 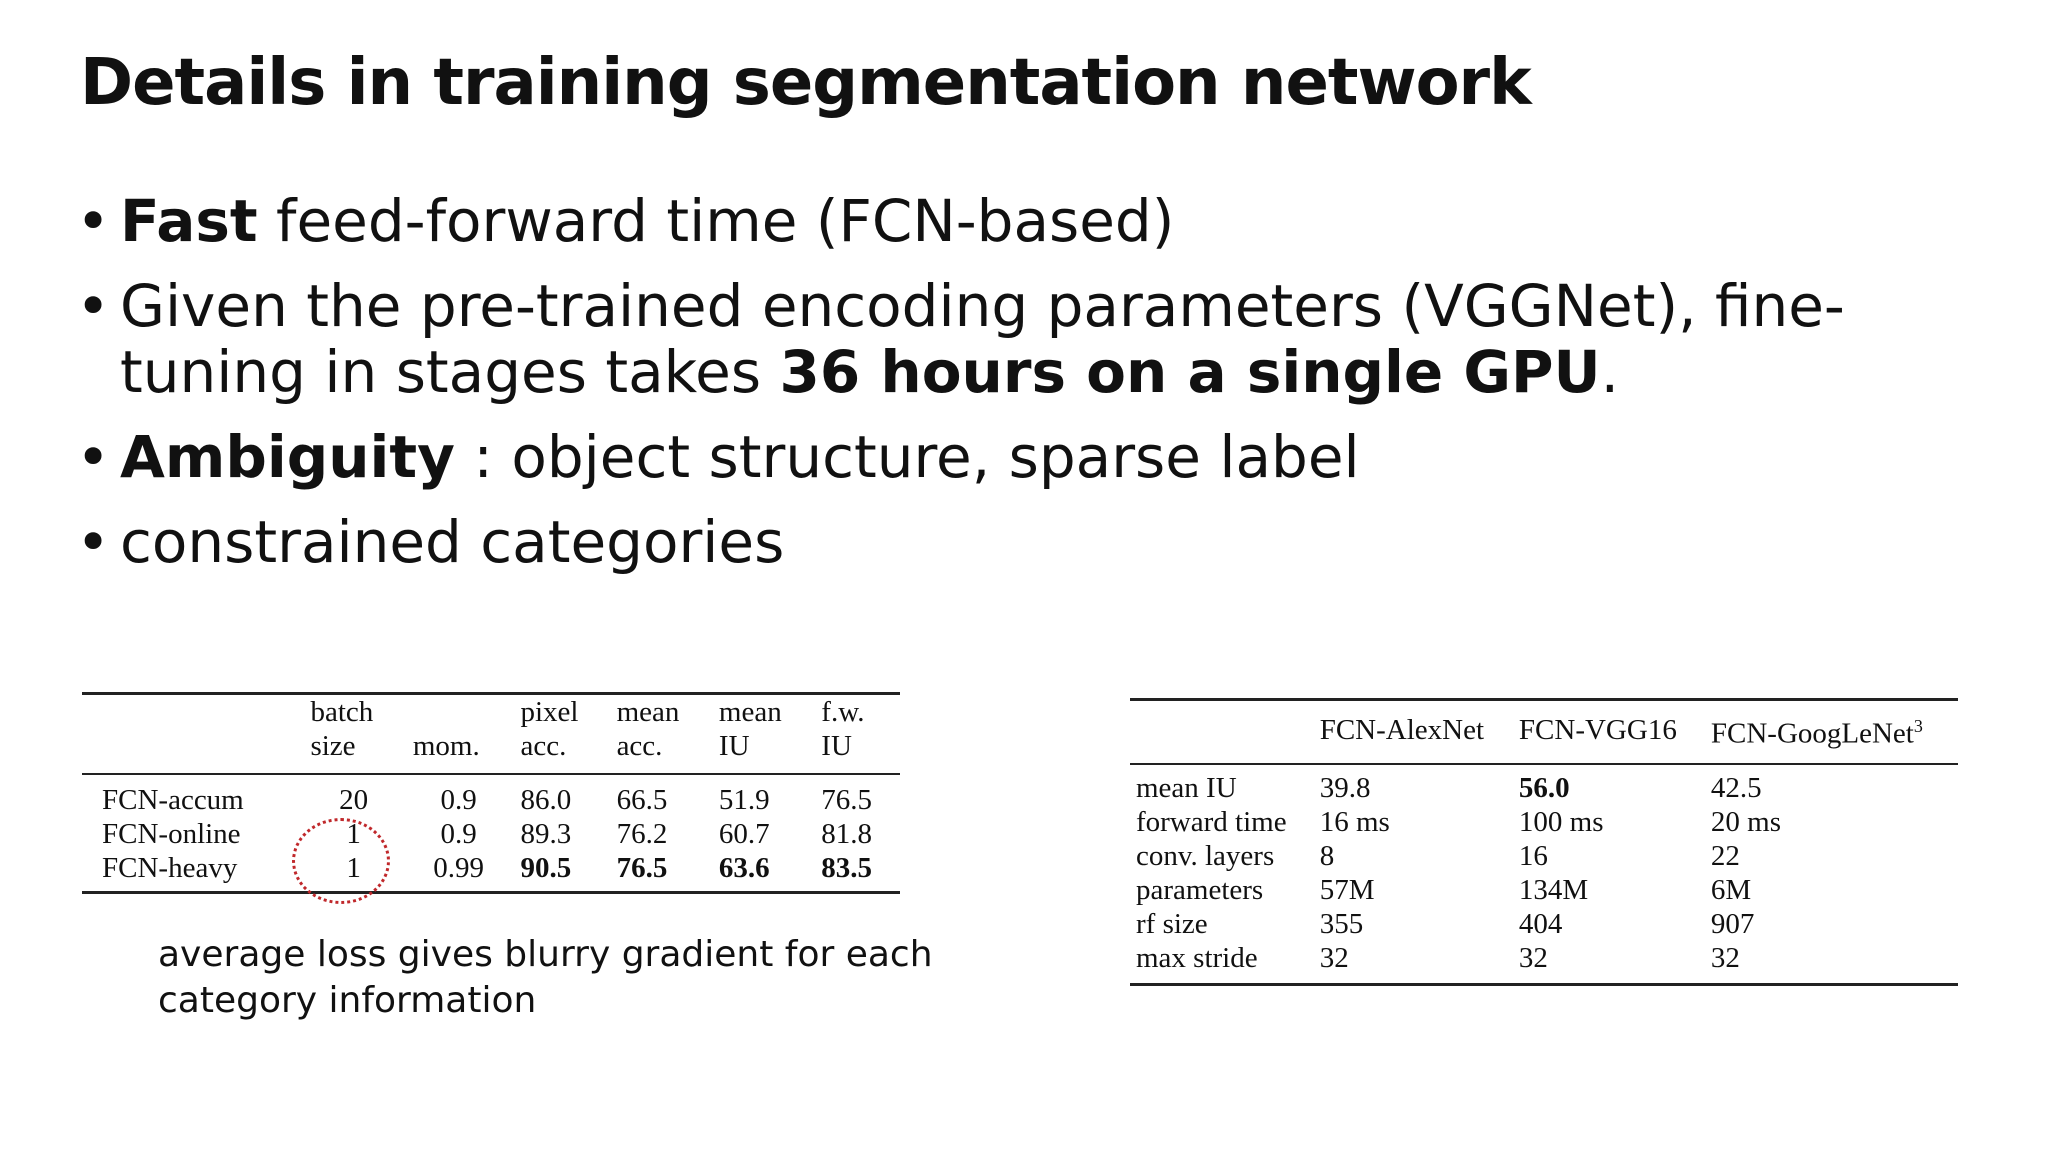 I want to click on table-row: rf size 355 404 907, so click(x=1544, y=924).